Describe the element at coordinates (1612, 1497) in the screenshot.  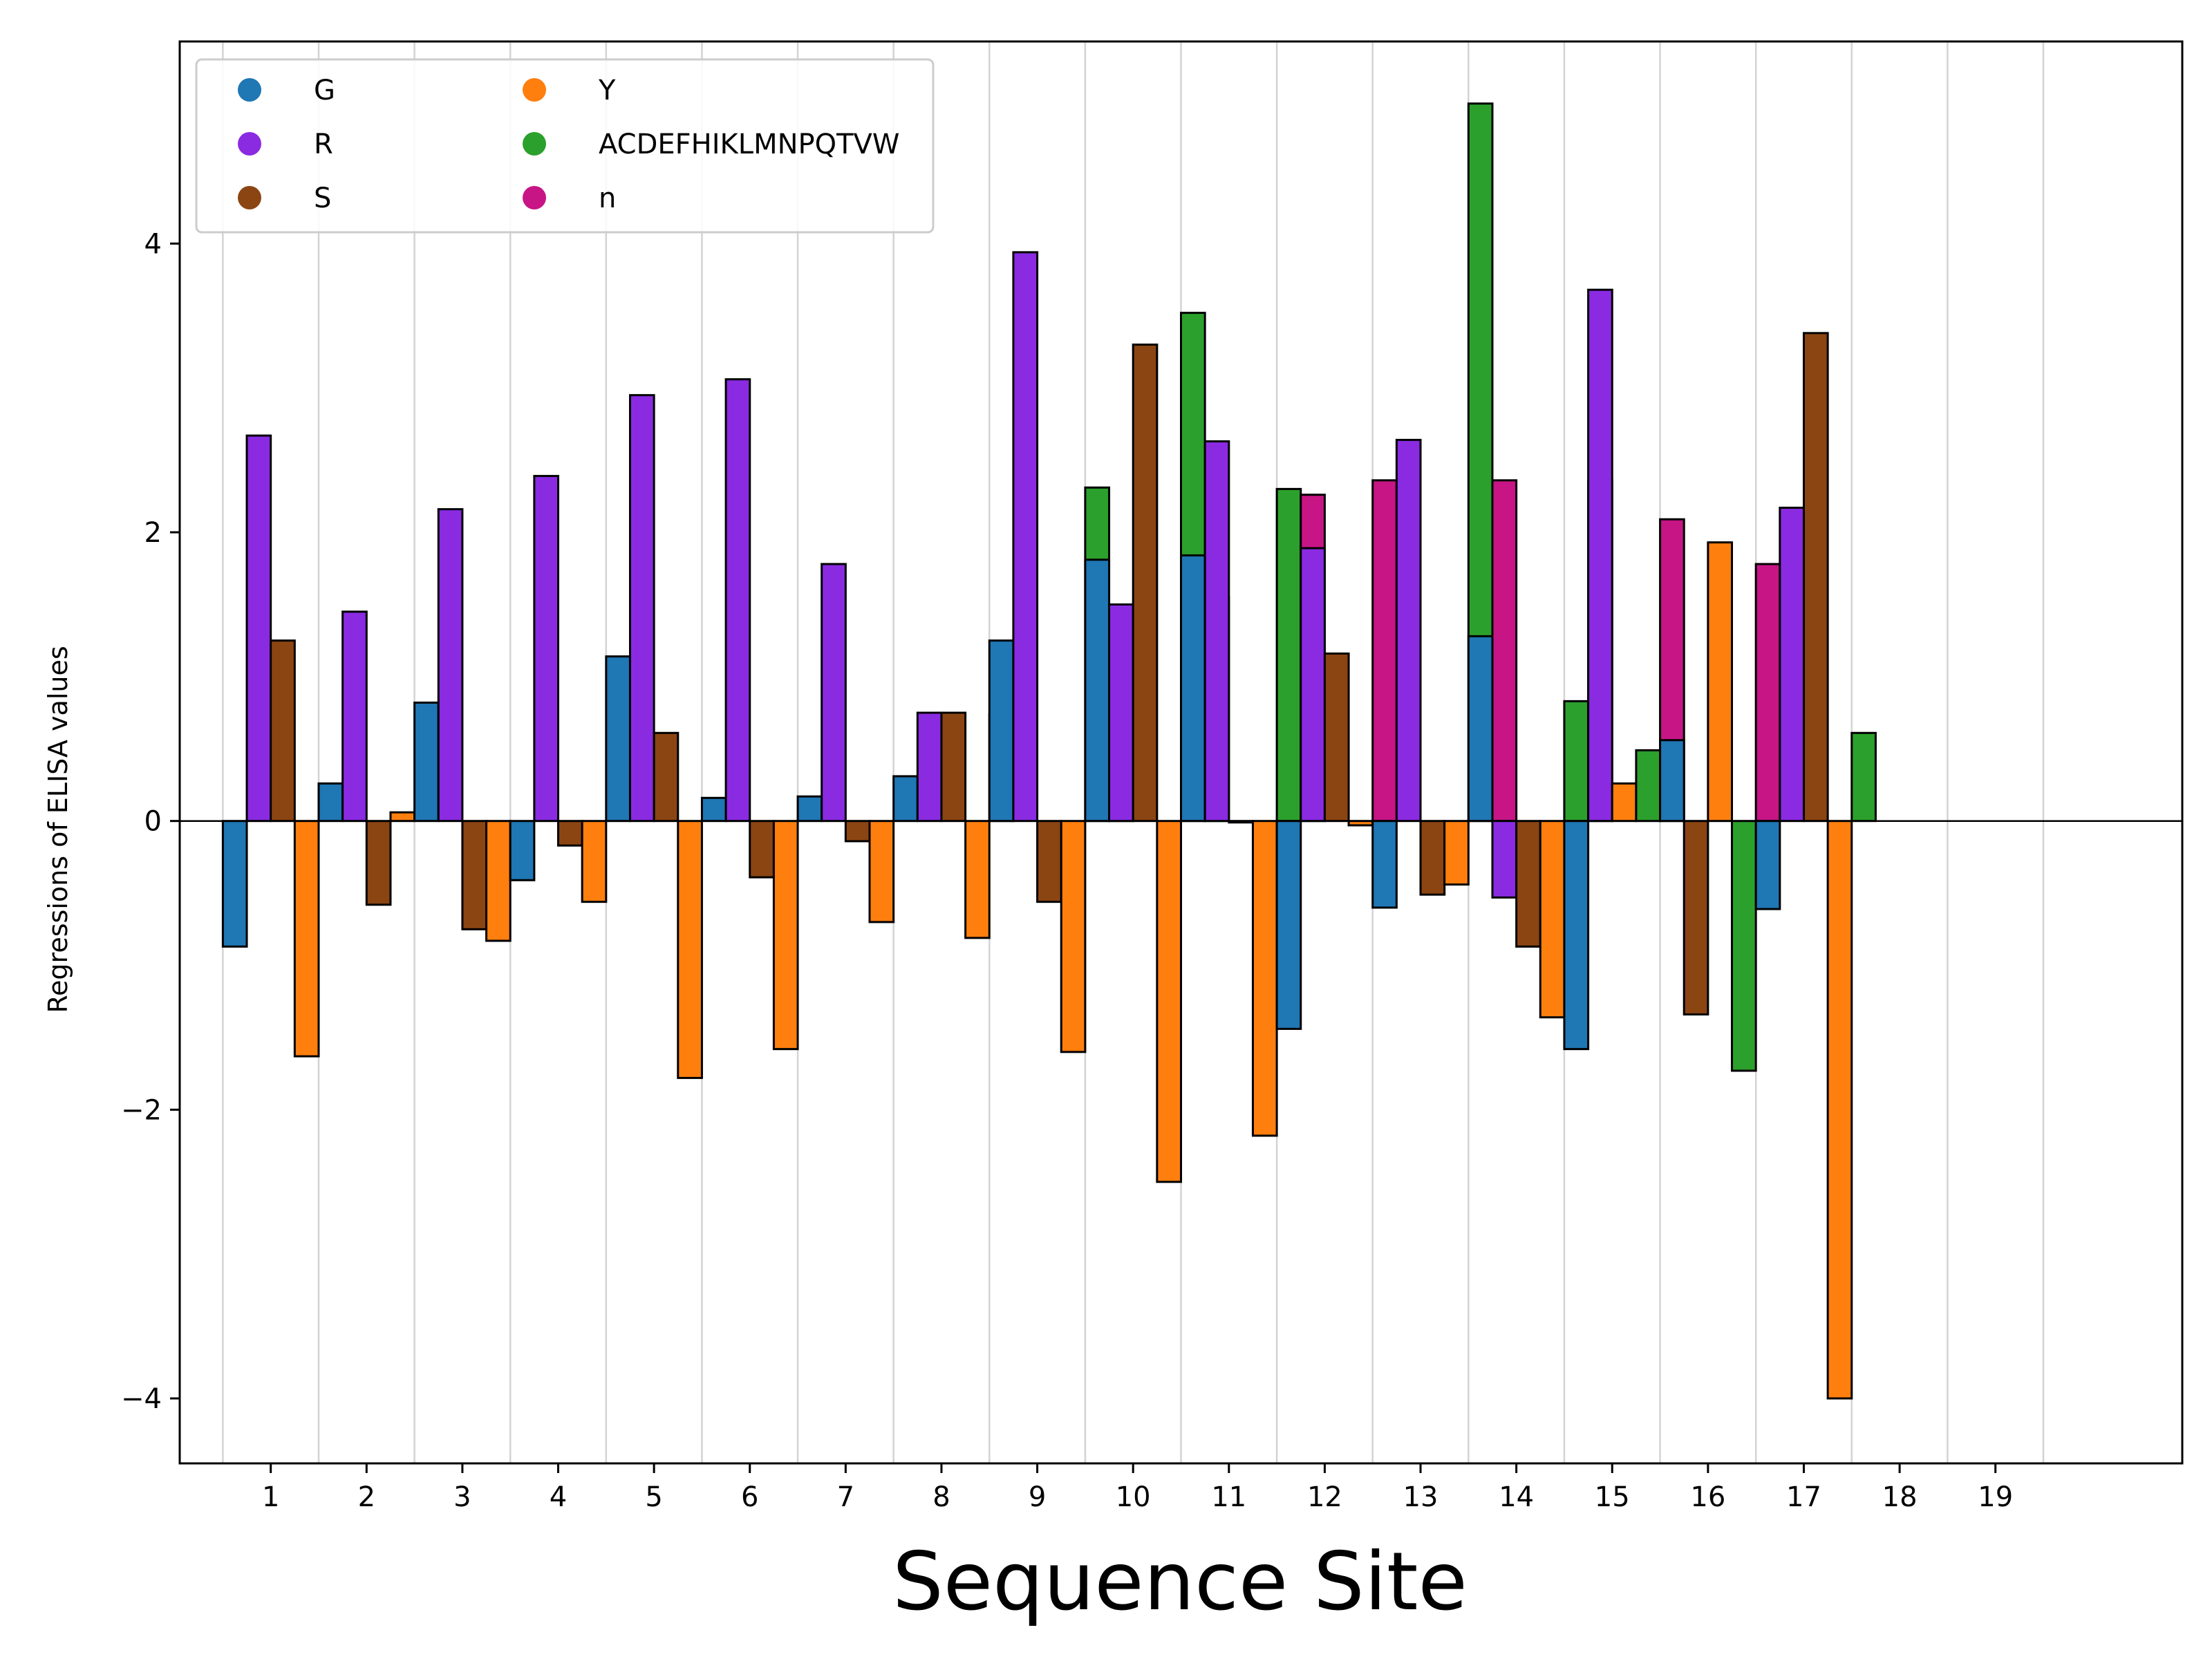
I see `x-tick-label: 15` at that location.